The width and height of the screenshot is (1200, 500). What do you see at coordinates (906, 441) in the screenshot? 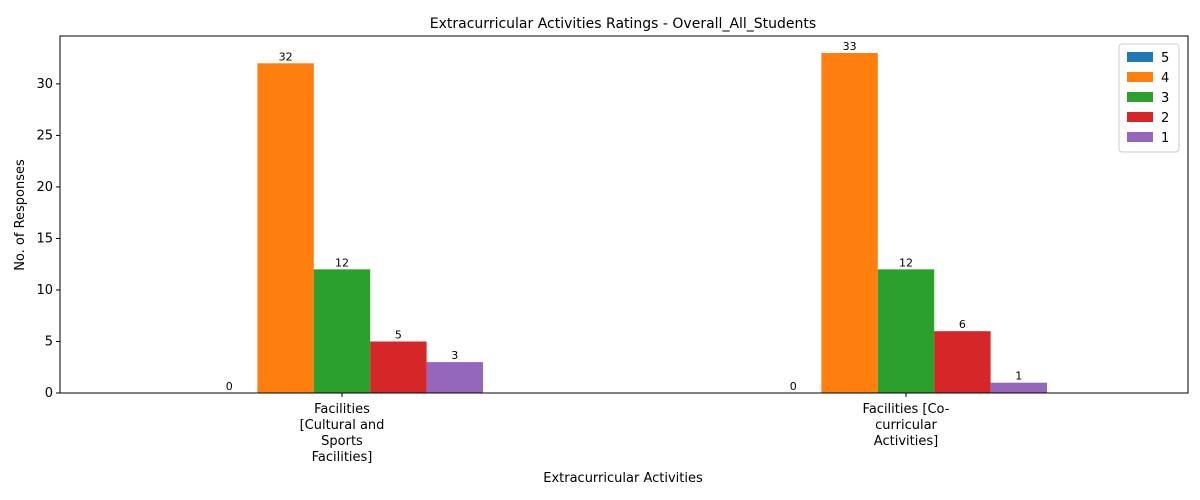
I see `x-tick-label-1-line-2: Activities]` at bounding box center [906, 441].